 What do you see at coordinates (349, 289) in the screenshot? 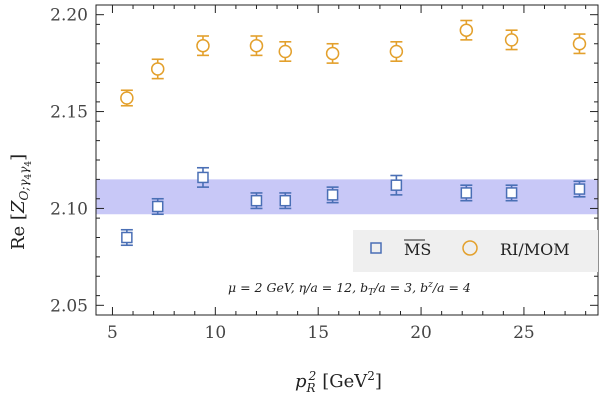
I see `parameter-annotation: μ = 2 GeV, η/a = 12, bT/a = 3, bz/a = 4` at bounding box center [349, 289].